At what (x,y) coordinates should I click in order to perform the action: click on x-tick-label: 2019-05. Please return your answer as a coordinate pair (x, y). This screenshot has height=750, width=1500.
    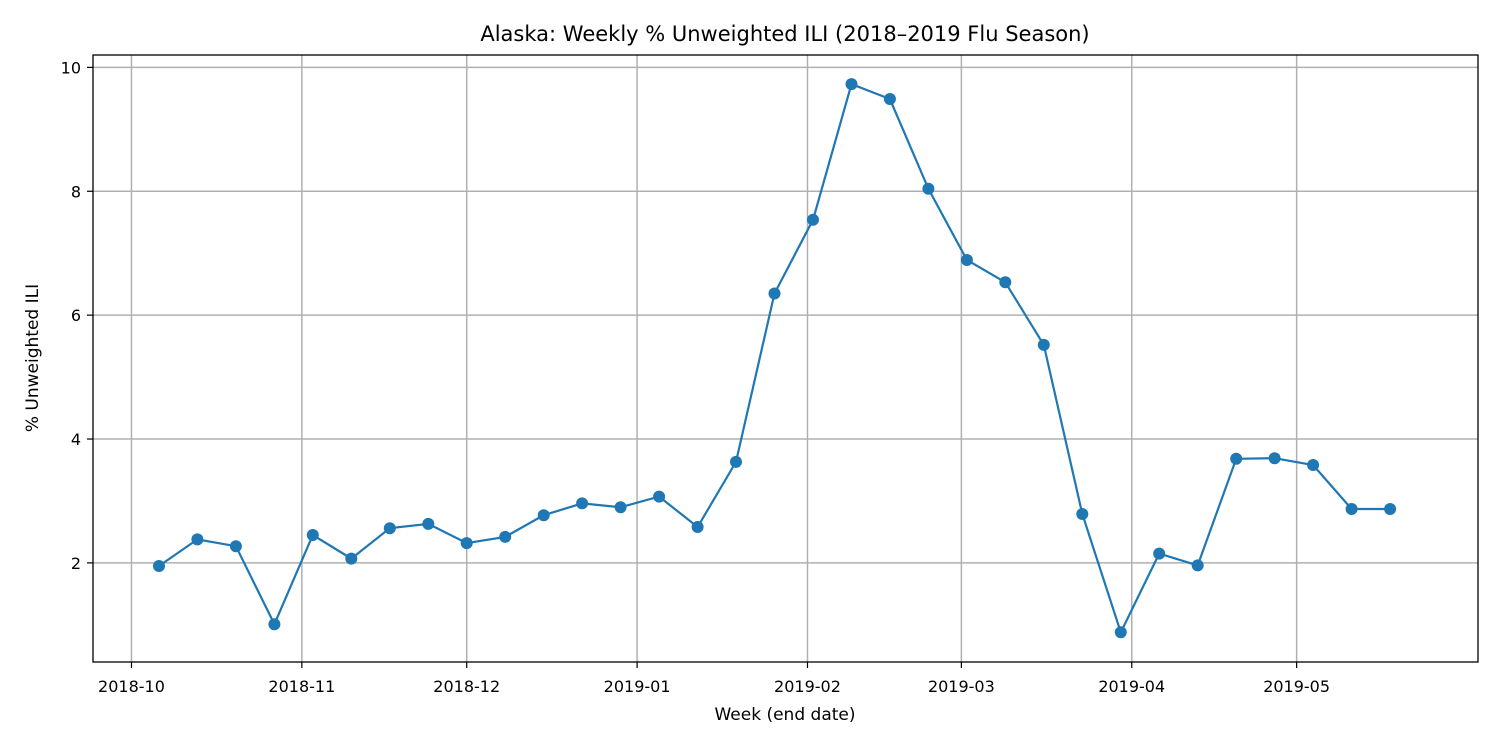
    Looking at the image, I should click on (1296, 686).